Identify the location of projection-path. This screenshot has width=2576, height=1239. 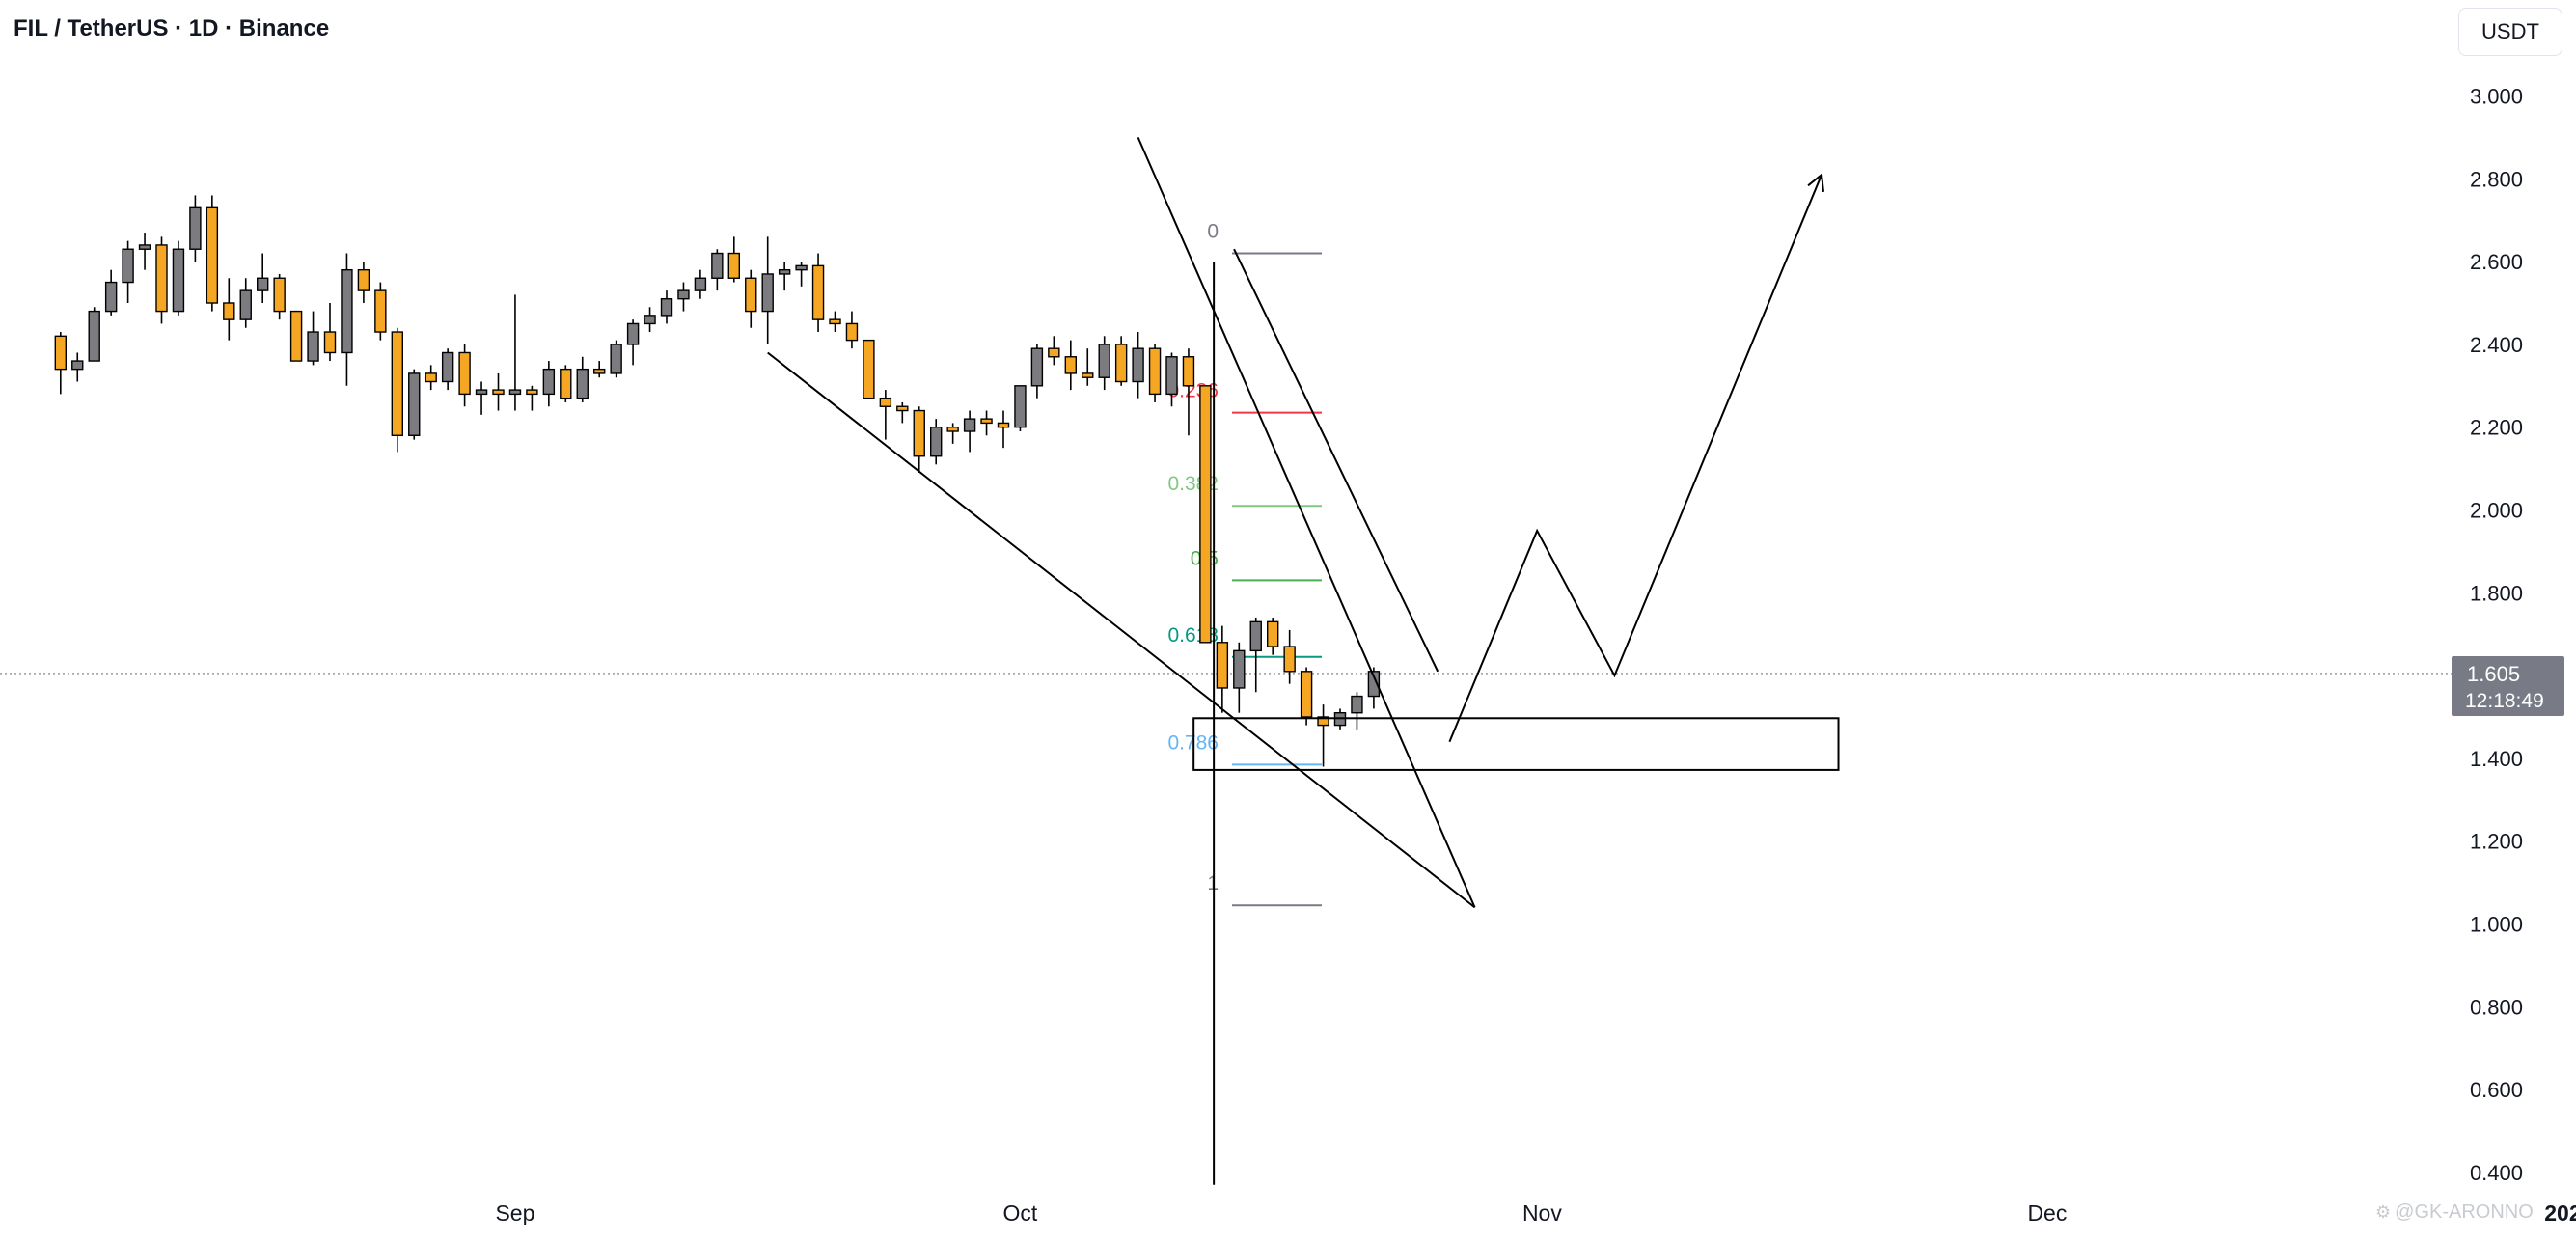
(1635, 458).